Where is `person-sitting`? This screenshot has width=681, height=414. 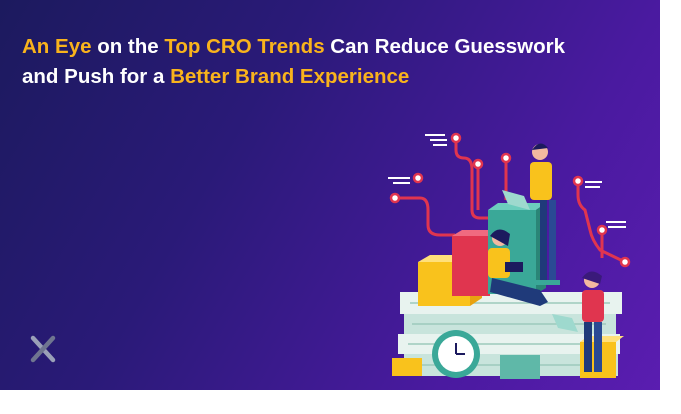
person-sitting is located at coordinates (518, 267).